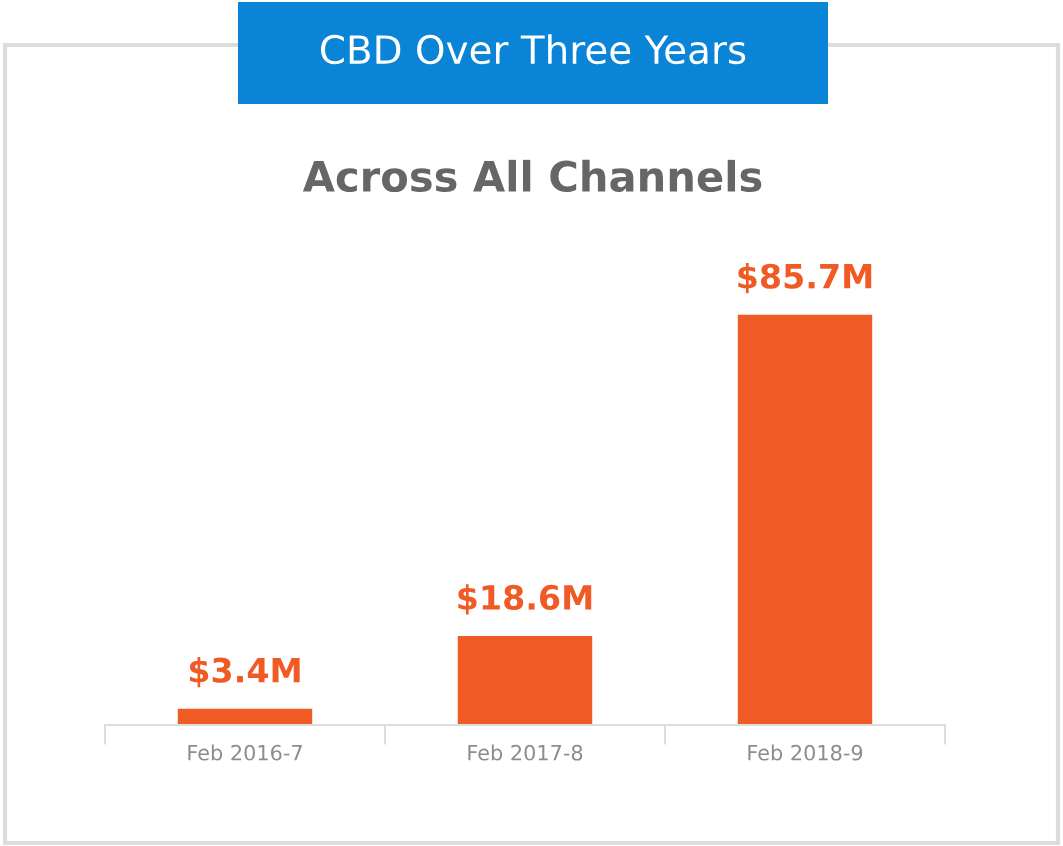 The width and height of the screenshot is (1063, 846). I want to click on chart-subtitle: Across All Channels, so click(532, 176).